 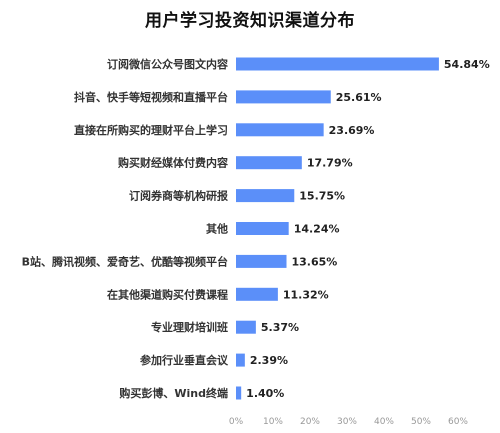 What do you see at coordinates (359, 97) in the screenshot?
I see `value-label: 25.61%` at bounding box center [359, 97].